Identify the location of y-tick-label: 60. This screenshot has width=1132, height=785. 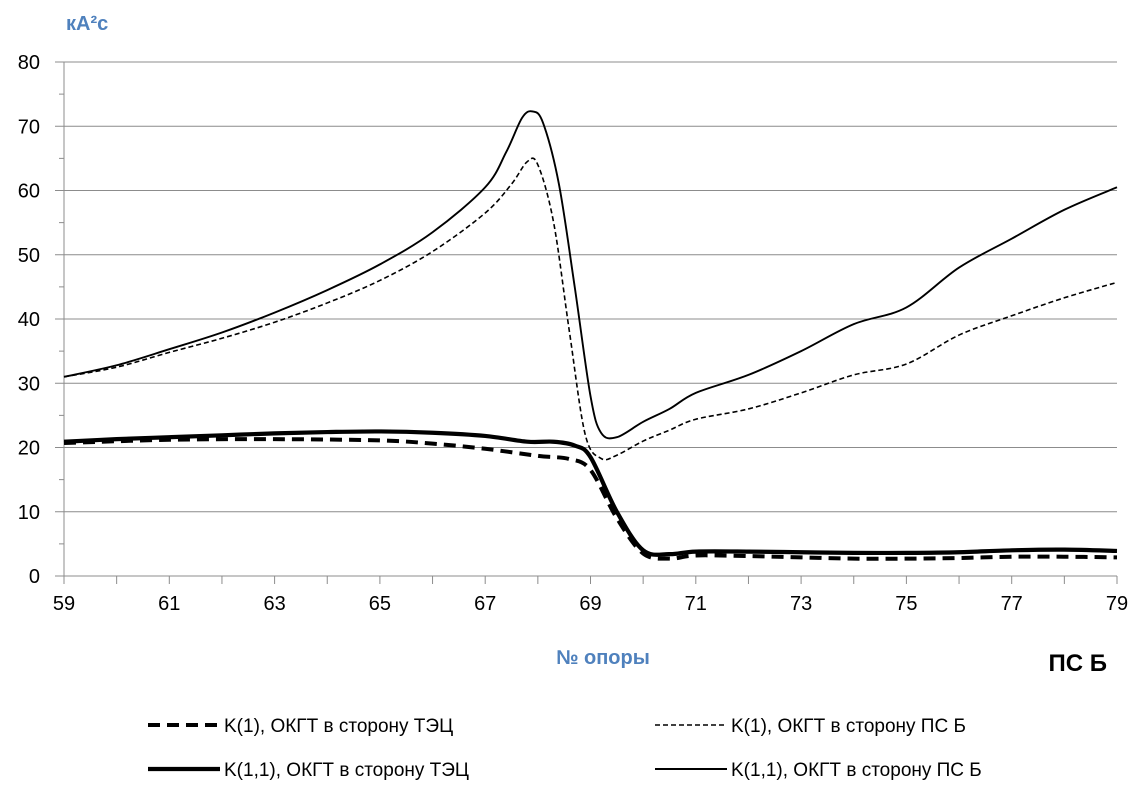
(29, 192).